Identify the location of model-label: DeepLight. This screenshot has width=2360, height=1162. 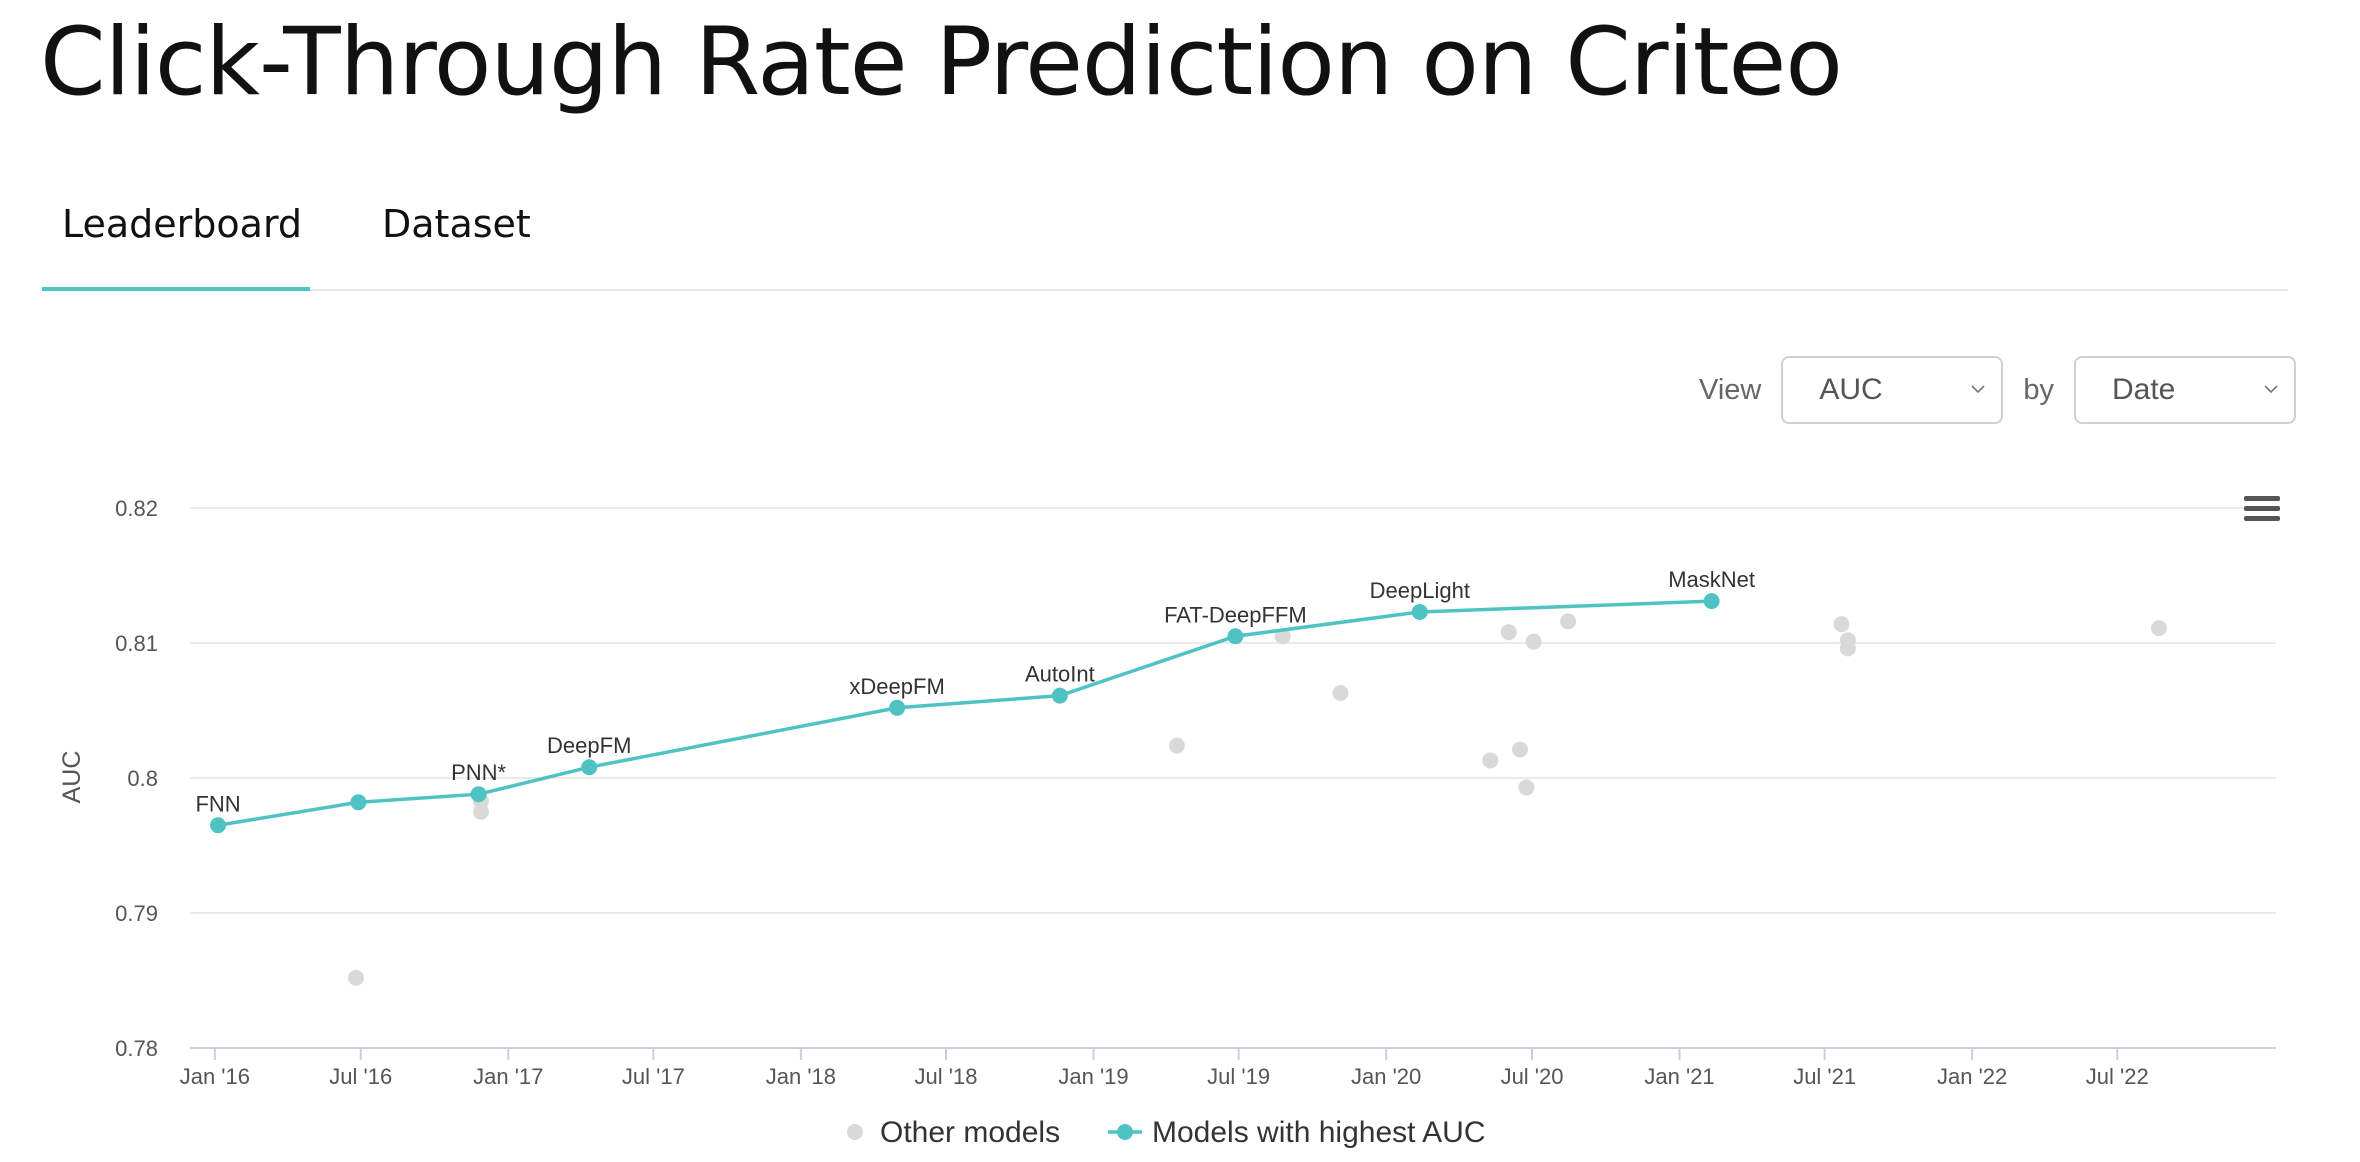
(1420, 590).